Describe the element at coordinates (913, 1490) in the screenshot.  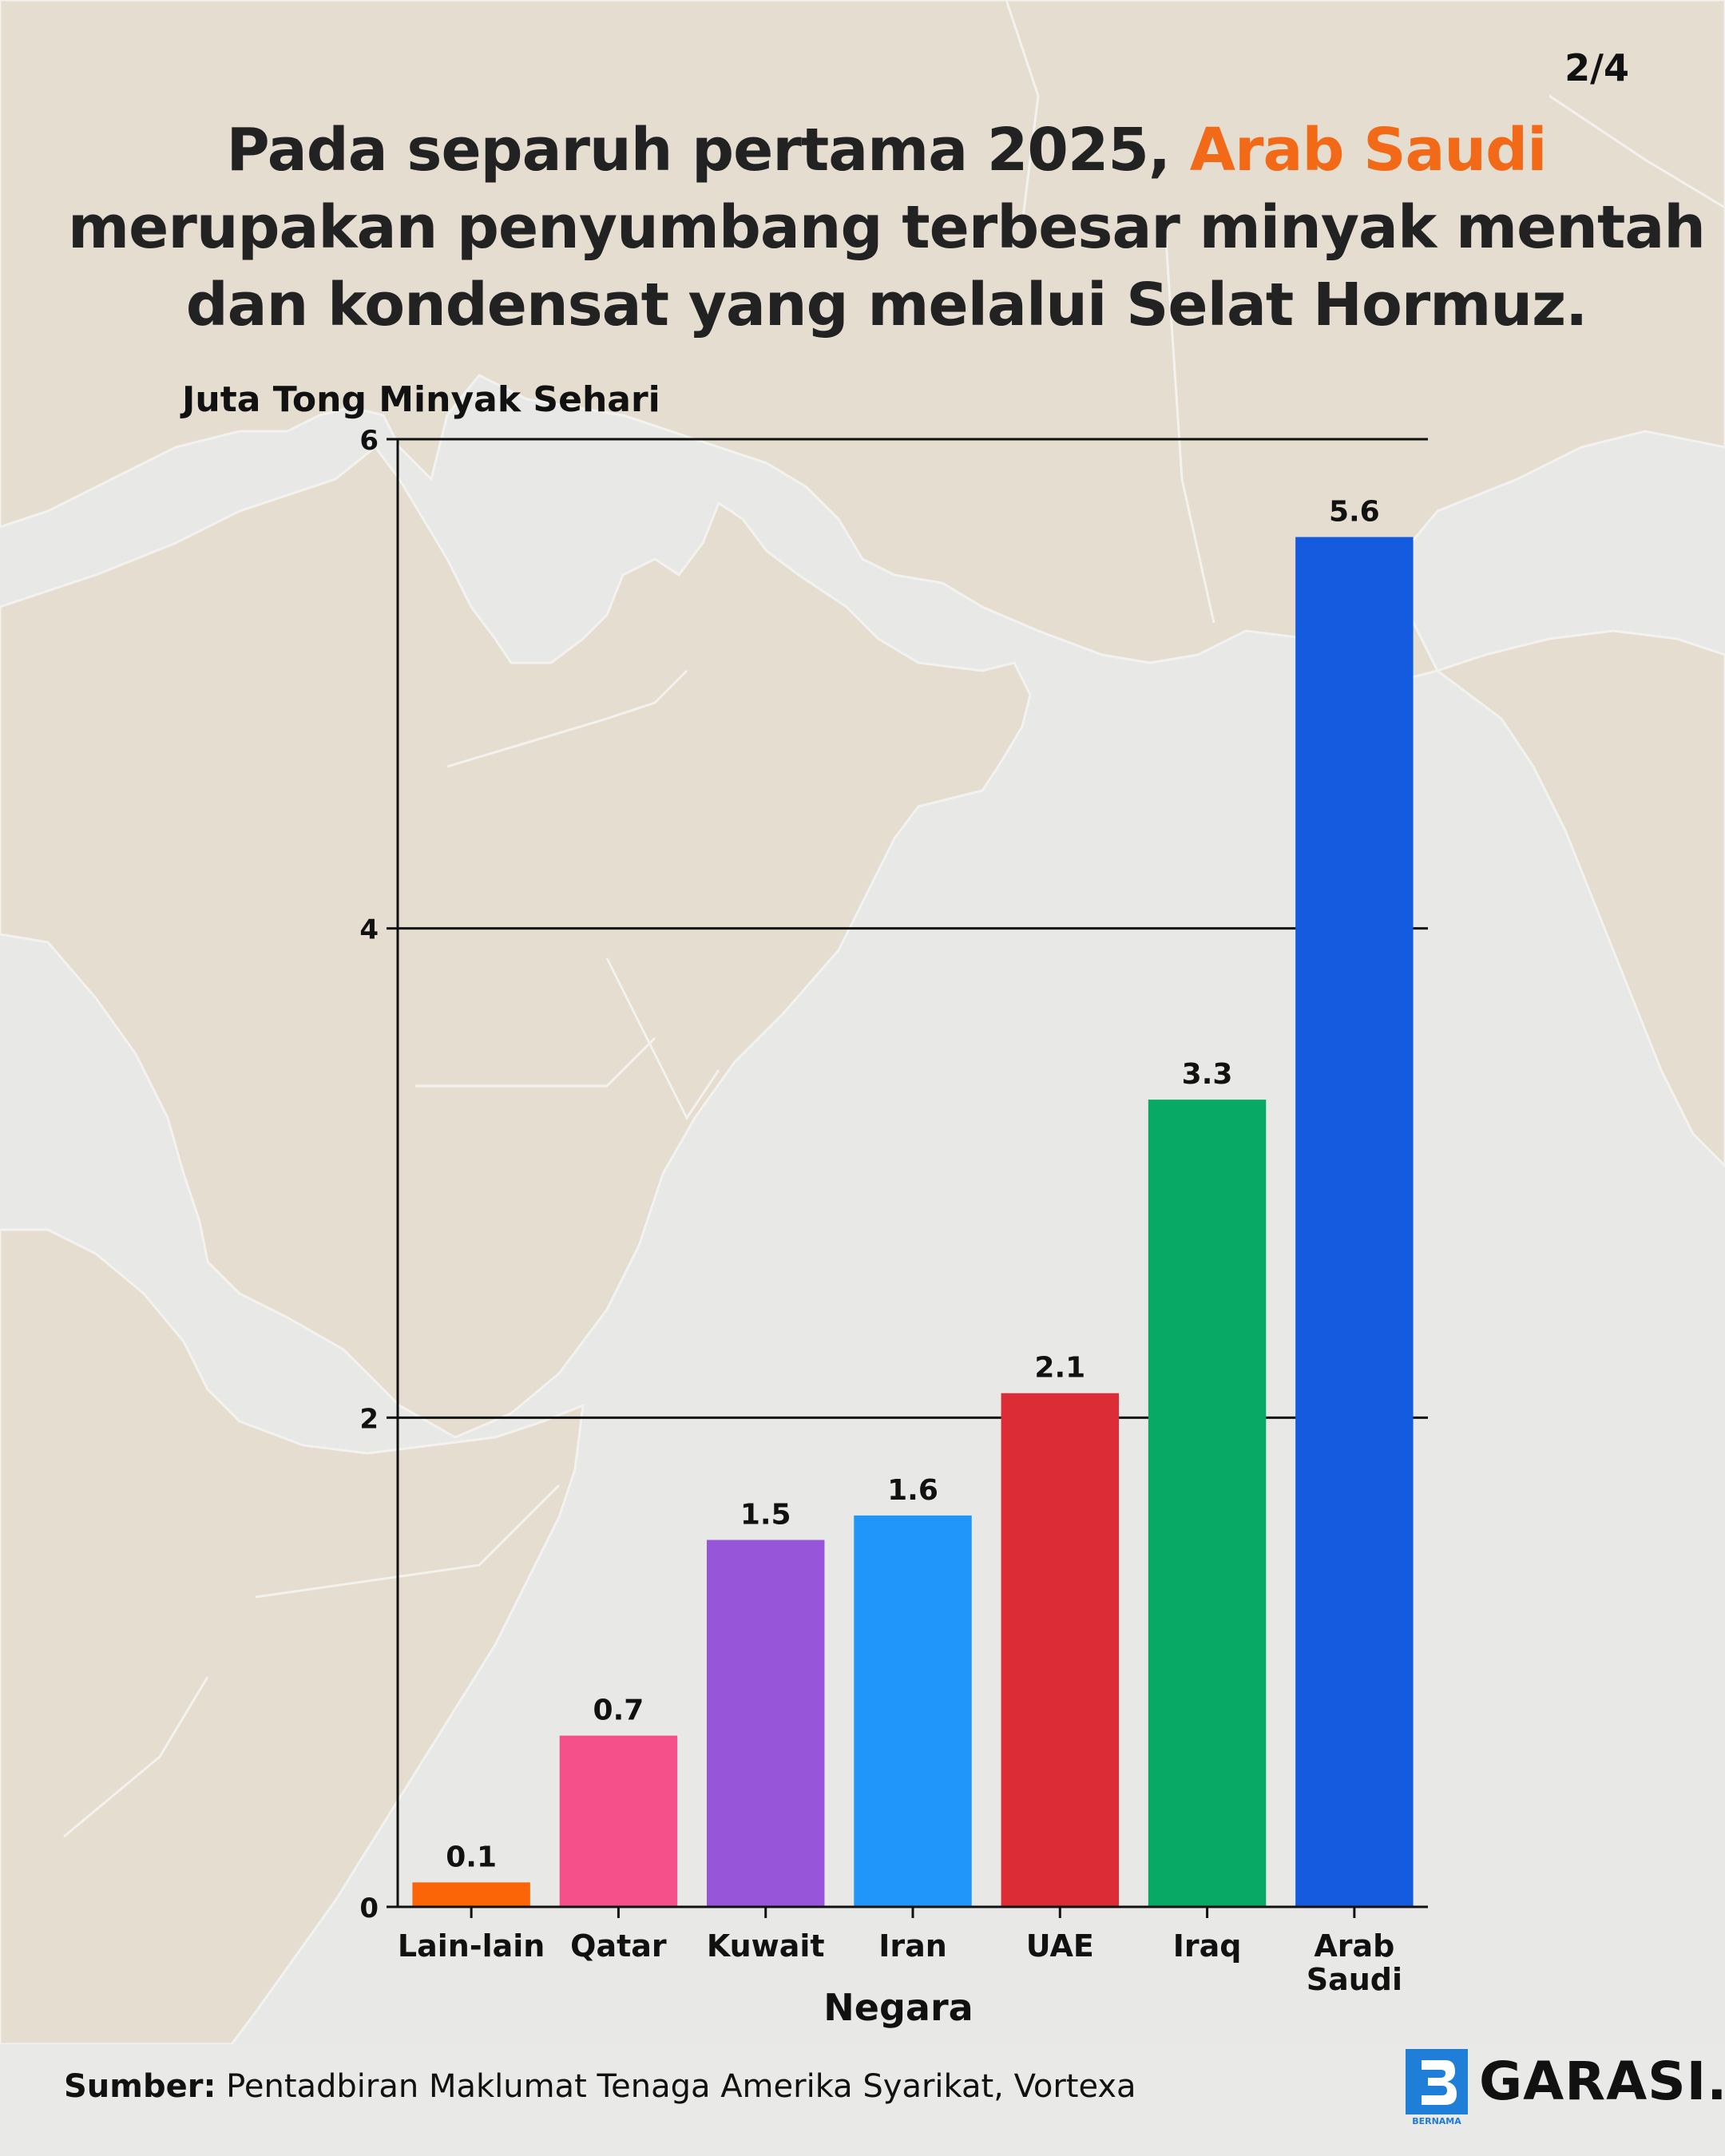
I see `bar-value-label-3: 1.6` at that location.